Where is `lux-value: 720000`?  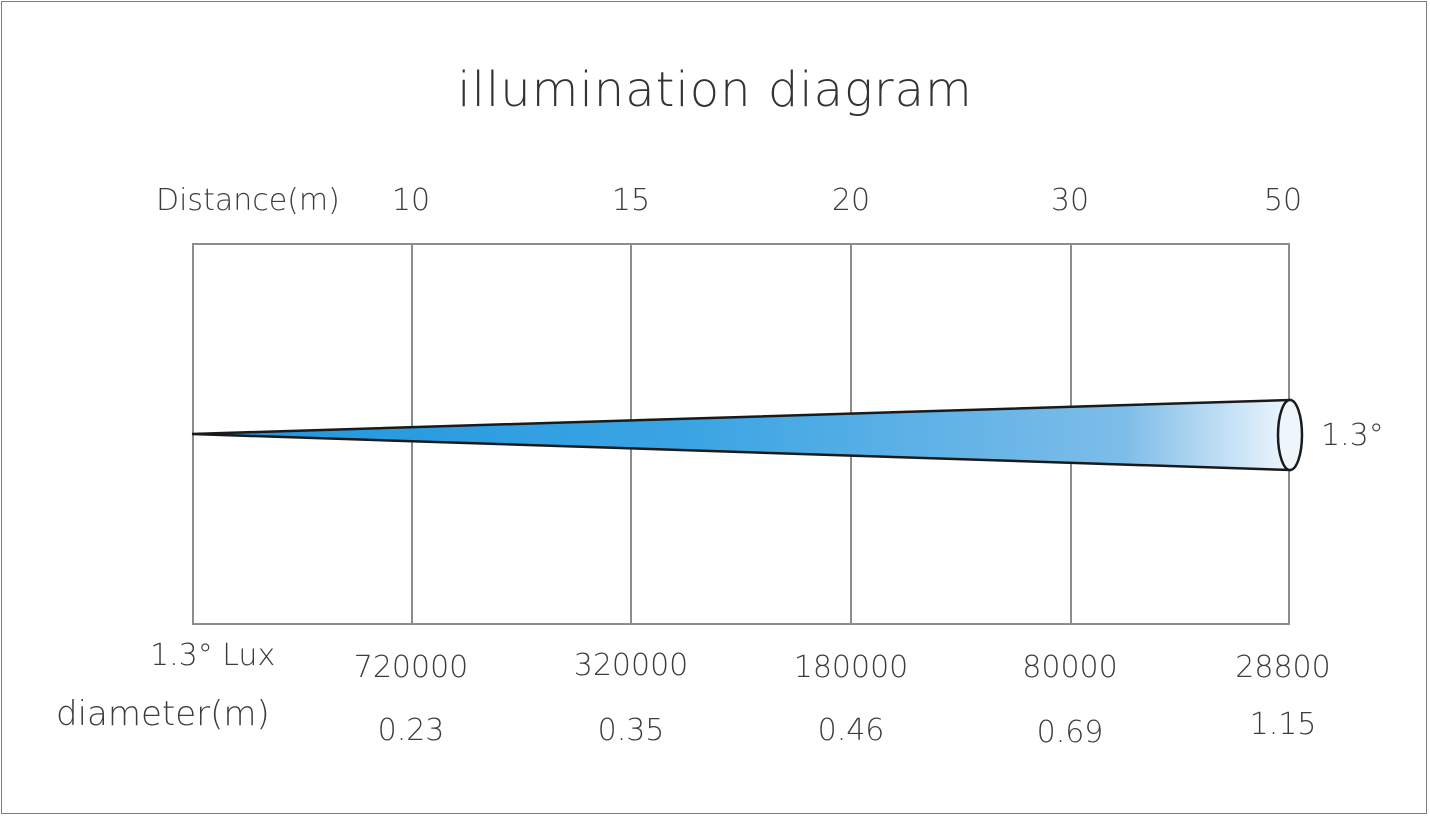 lux-value: 720000 is located at coordinates (411, 667).